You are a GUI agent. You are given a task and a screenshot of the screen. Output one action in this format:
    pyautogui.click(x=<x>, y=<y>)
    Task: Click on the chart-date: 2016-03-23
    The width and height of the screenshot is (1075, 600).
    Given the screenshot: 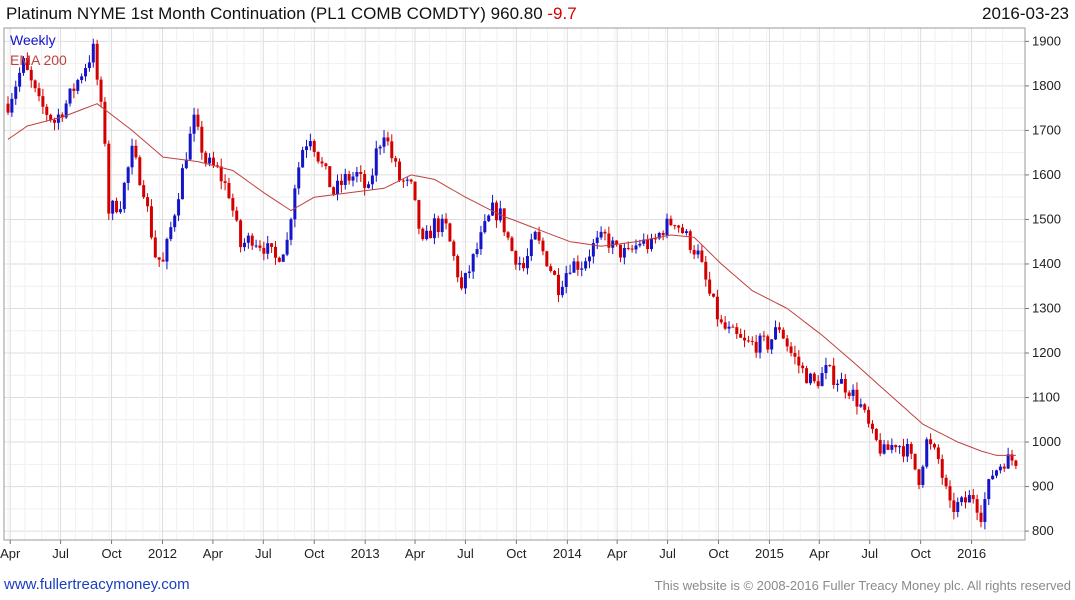 What is the action you would take?
    pyautogui.click(x=1025, y=13)
    